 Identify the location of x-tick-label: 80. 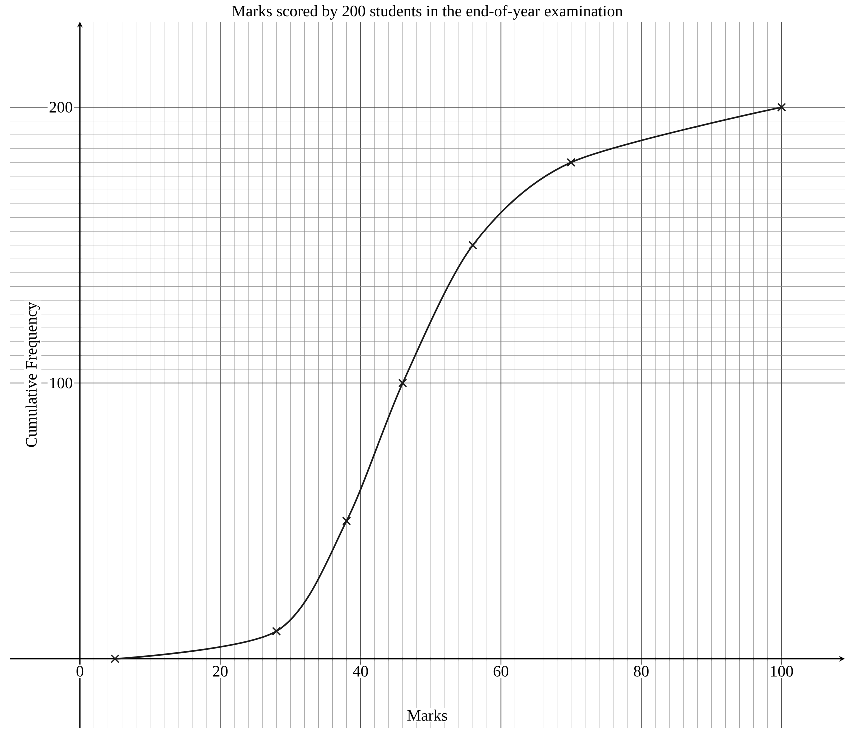
(641, 671).